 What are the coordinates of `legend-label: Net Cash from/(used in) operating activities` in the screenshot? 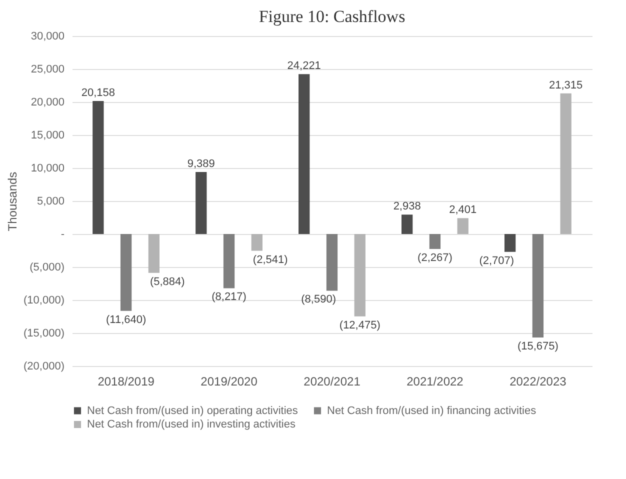 It's located at (192, 410).